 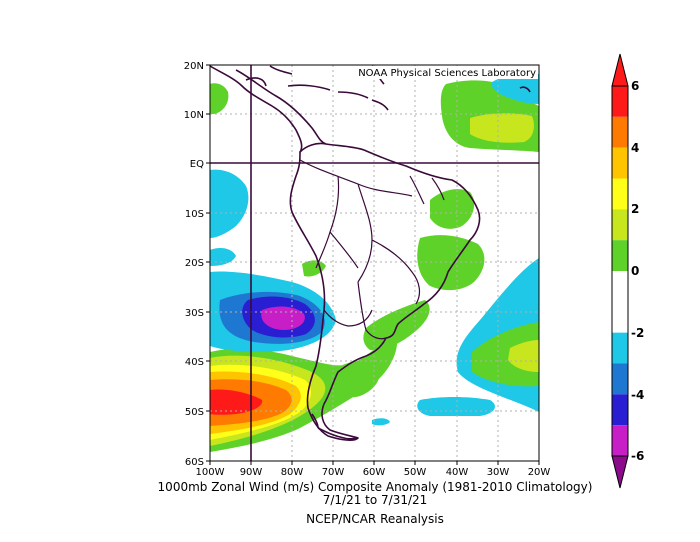 I want to click on longitude-labels: 100W 90W 80W 70W 60W 50W 40W 30W 20W, so click(x=373, y=472).